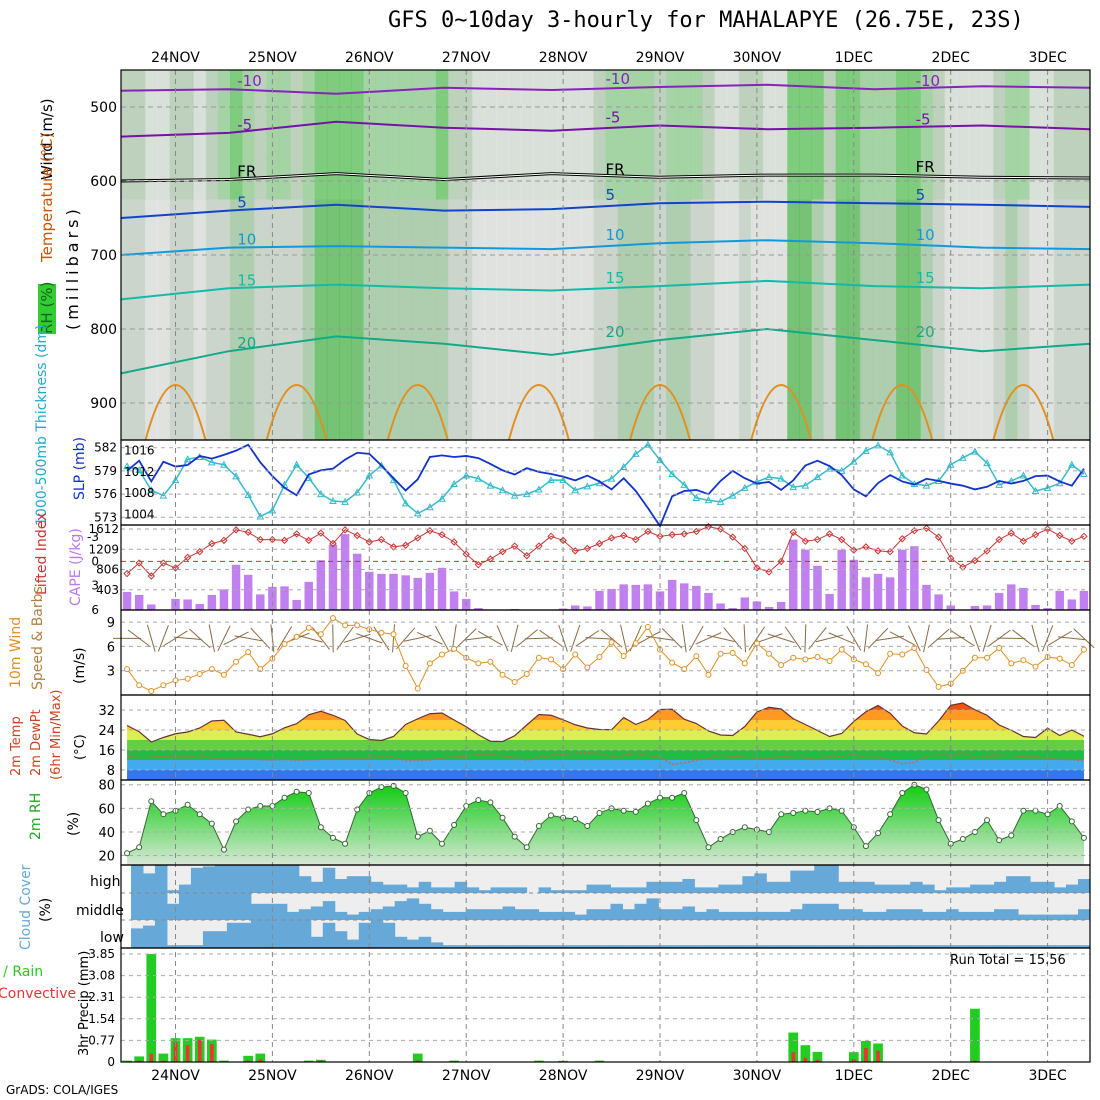  What do you see at coordinates (42, 425) in the screenshot?
I see `thickness-label: 1000-500mb Thickness (dm)` at bounding box center [42, 425].